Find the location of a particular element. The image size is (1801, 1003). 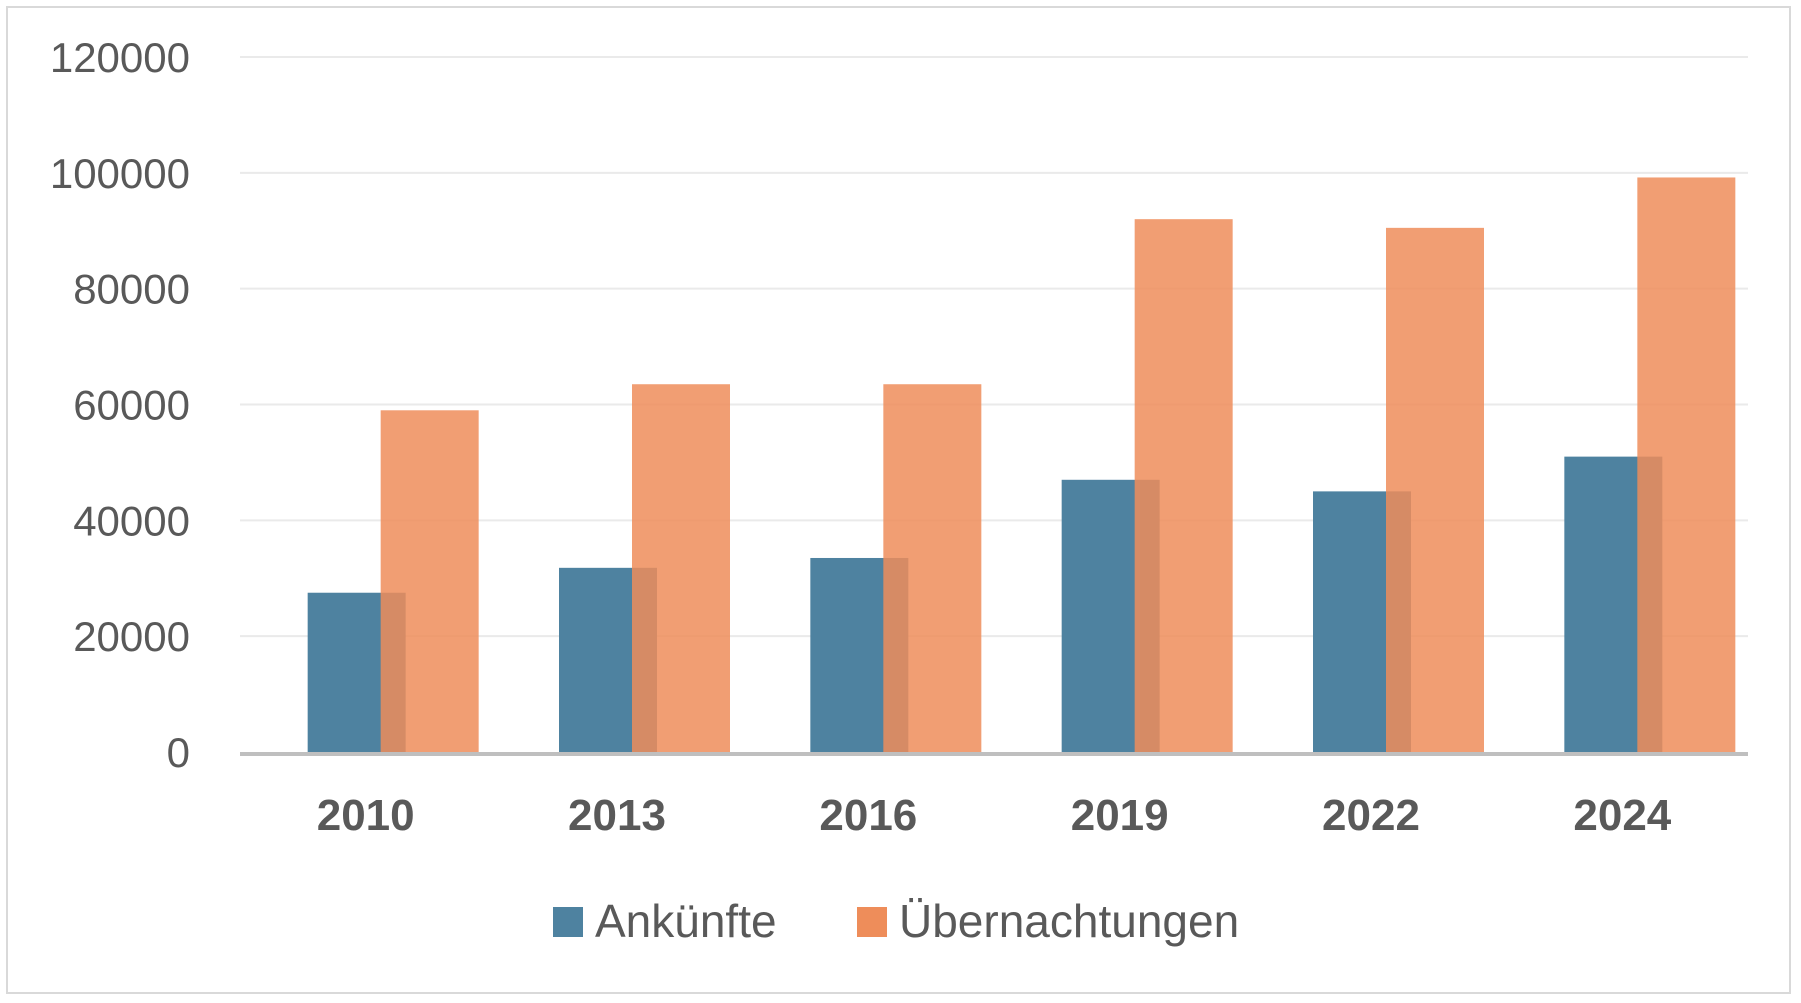

legend-label: Ankünfte is located at coordinates (686, 921).